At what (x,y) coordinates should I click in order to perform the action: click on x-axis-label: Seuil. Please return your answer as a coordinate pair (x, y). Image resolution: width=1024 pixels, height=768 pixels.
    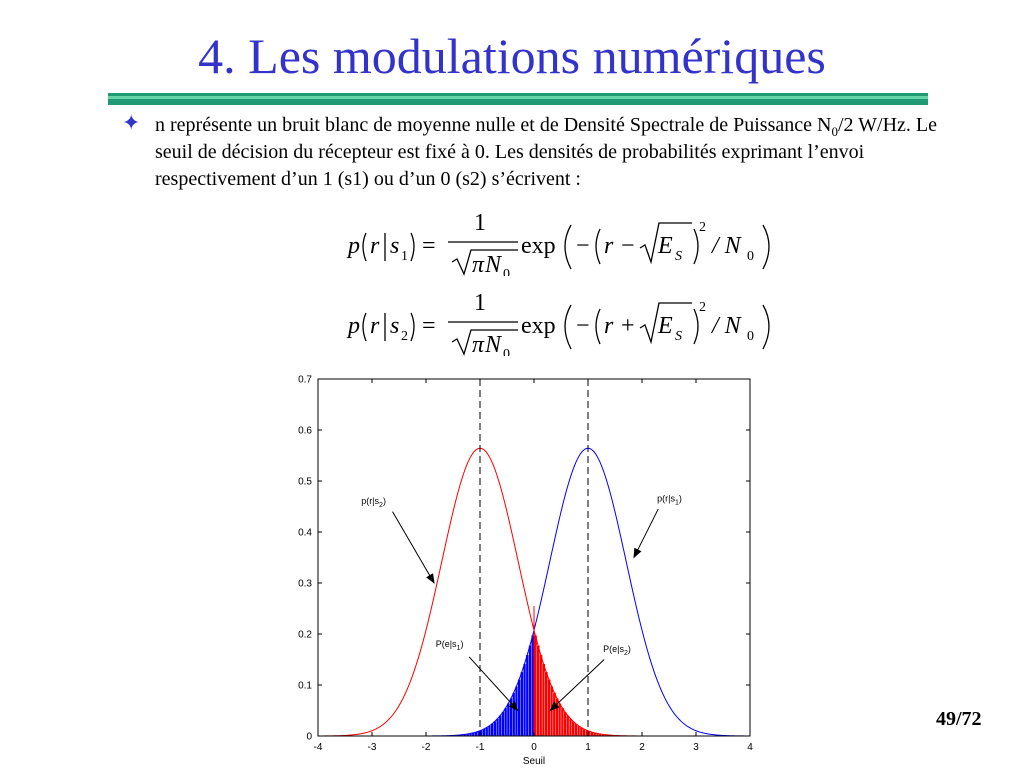
    Looking at the image, I should click on (534, 761).